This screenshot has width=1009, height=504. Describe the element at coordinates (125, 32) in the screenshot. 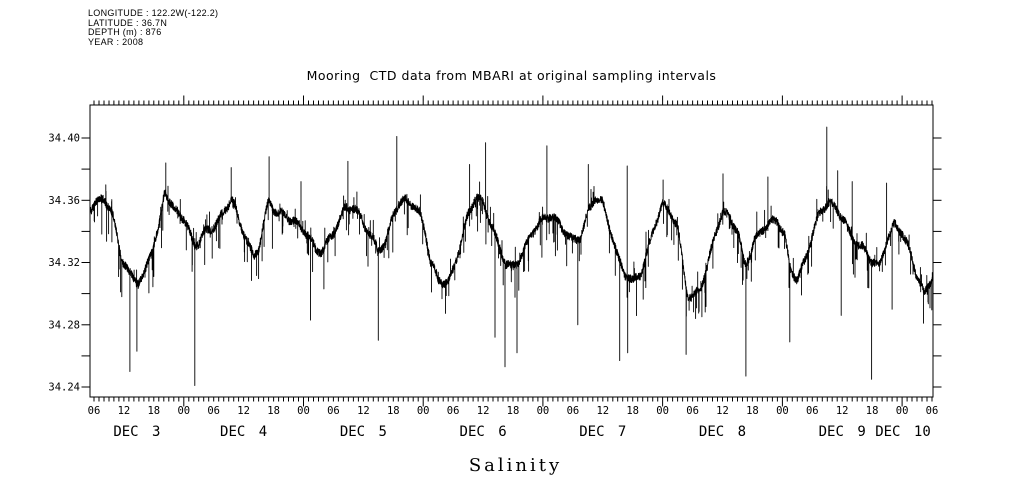

I see `meta-depth: DEPTH (m) : 876` at that location.